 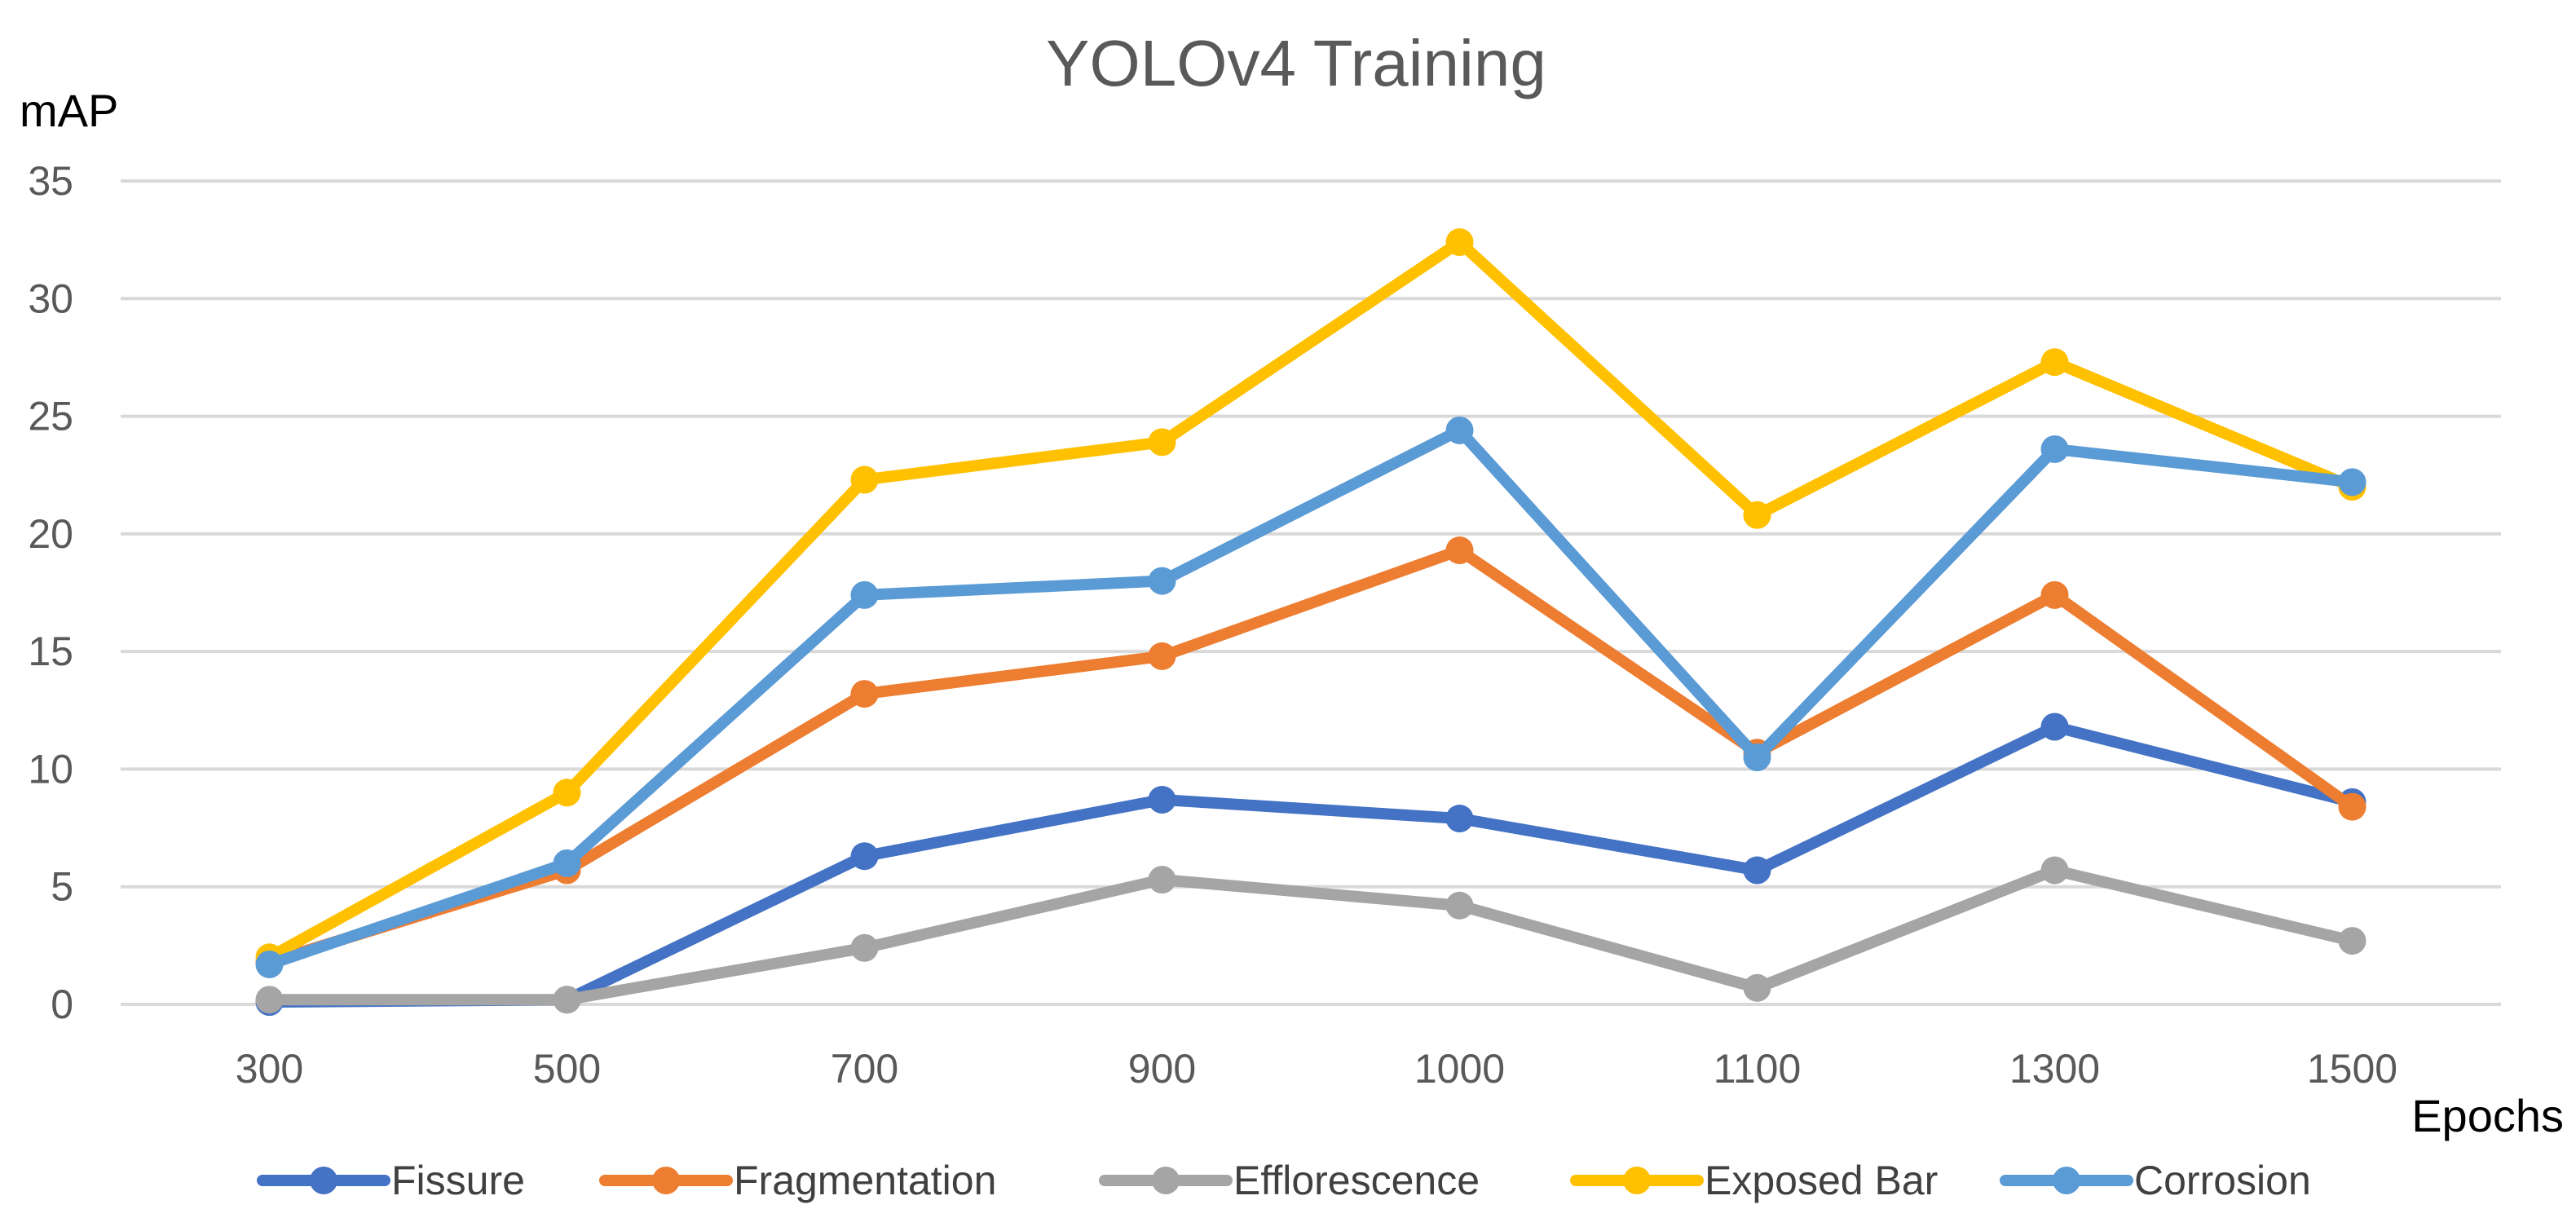 I want to click on y-tick-label: 20, so click(x=50, y=534).